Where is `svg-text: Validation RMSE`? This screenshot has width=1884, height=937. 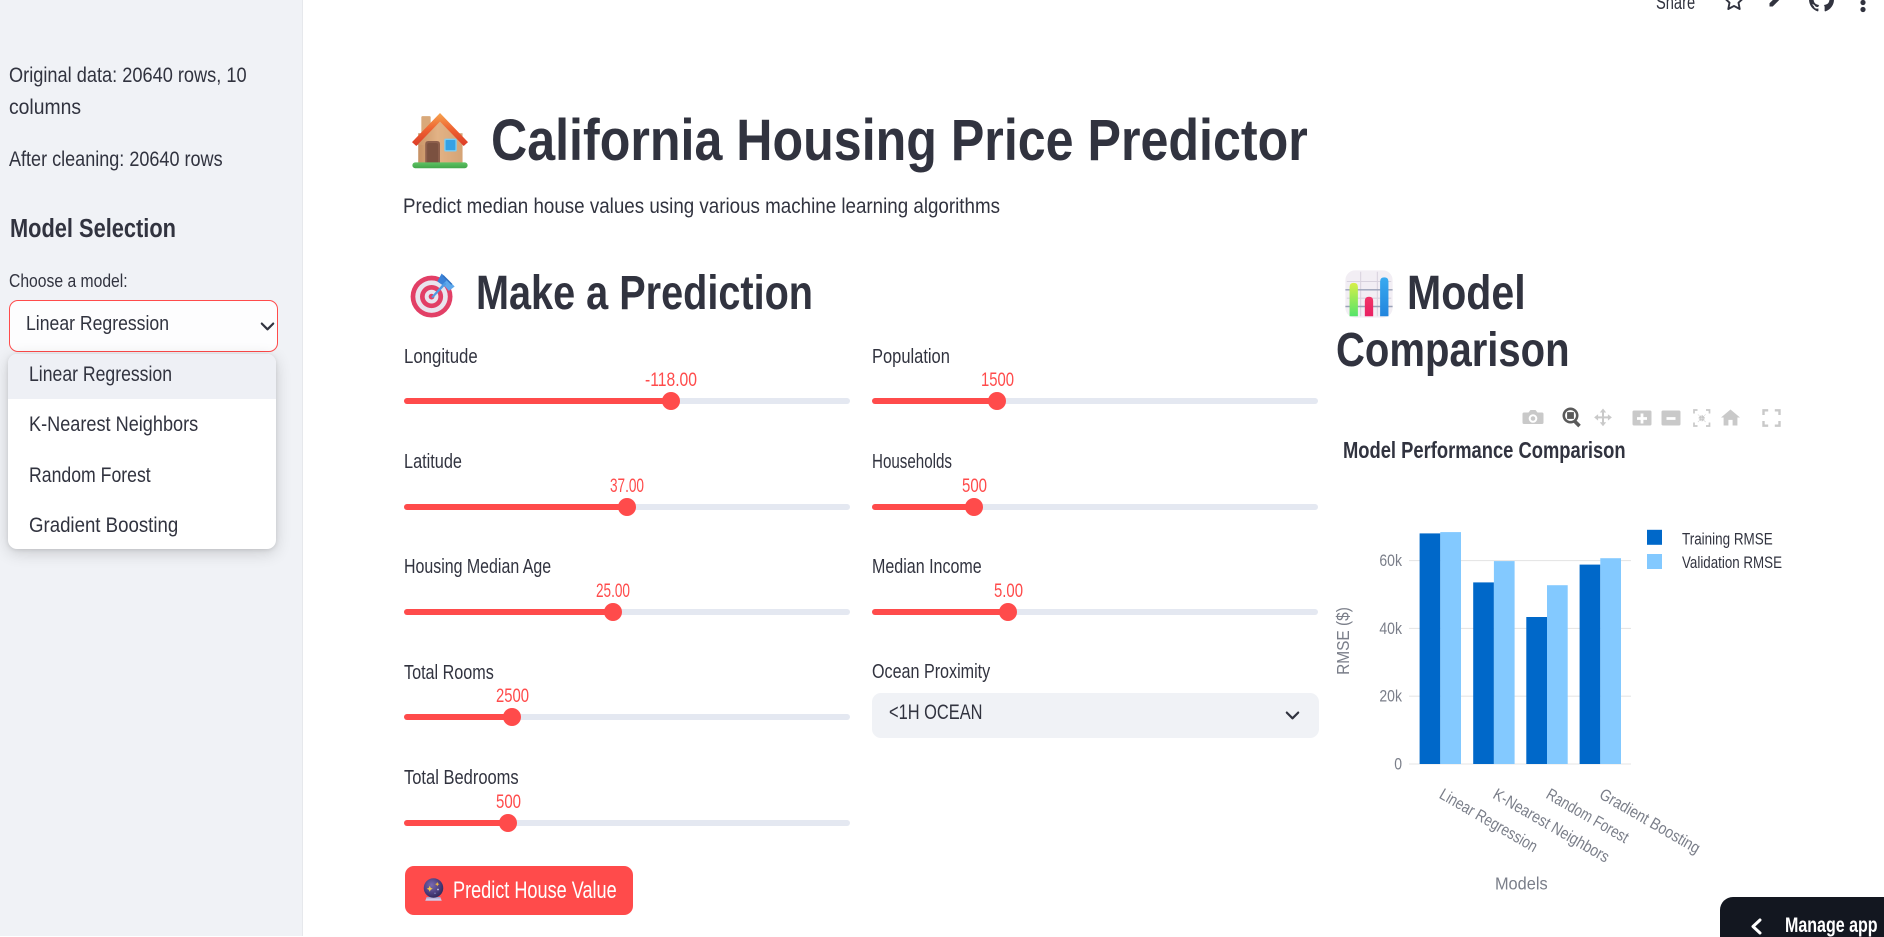
svg-text: Validation RMSE is located at coordinates (1732, 562).